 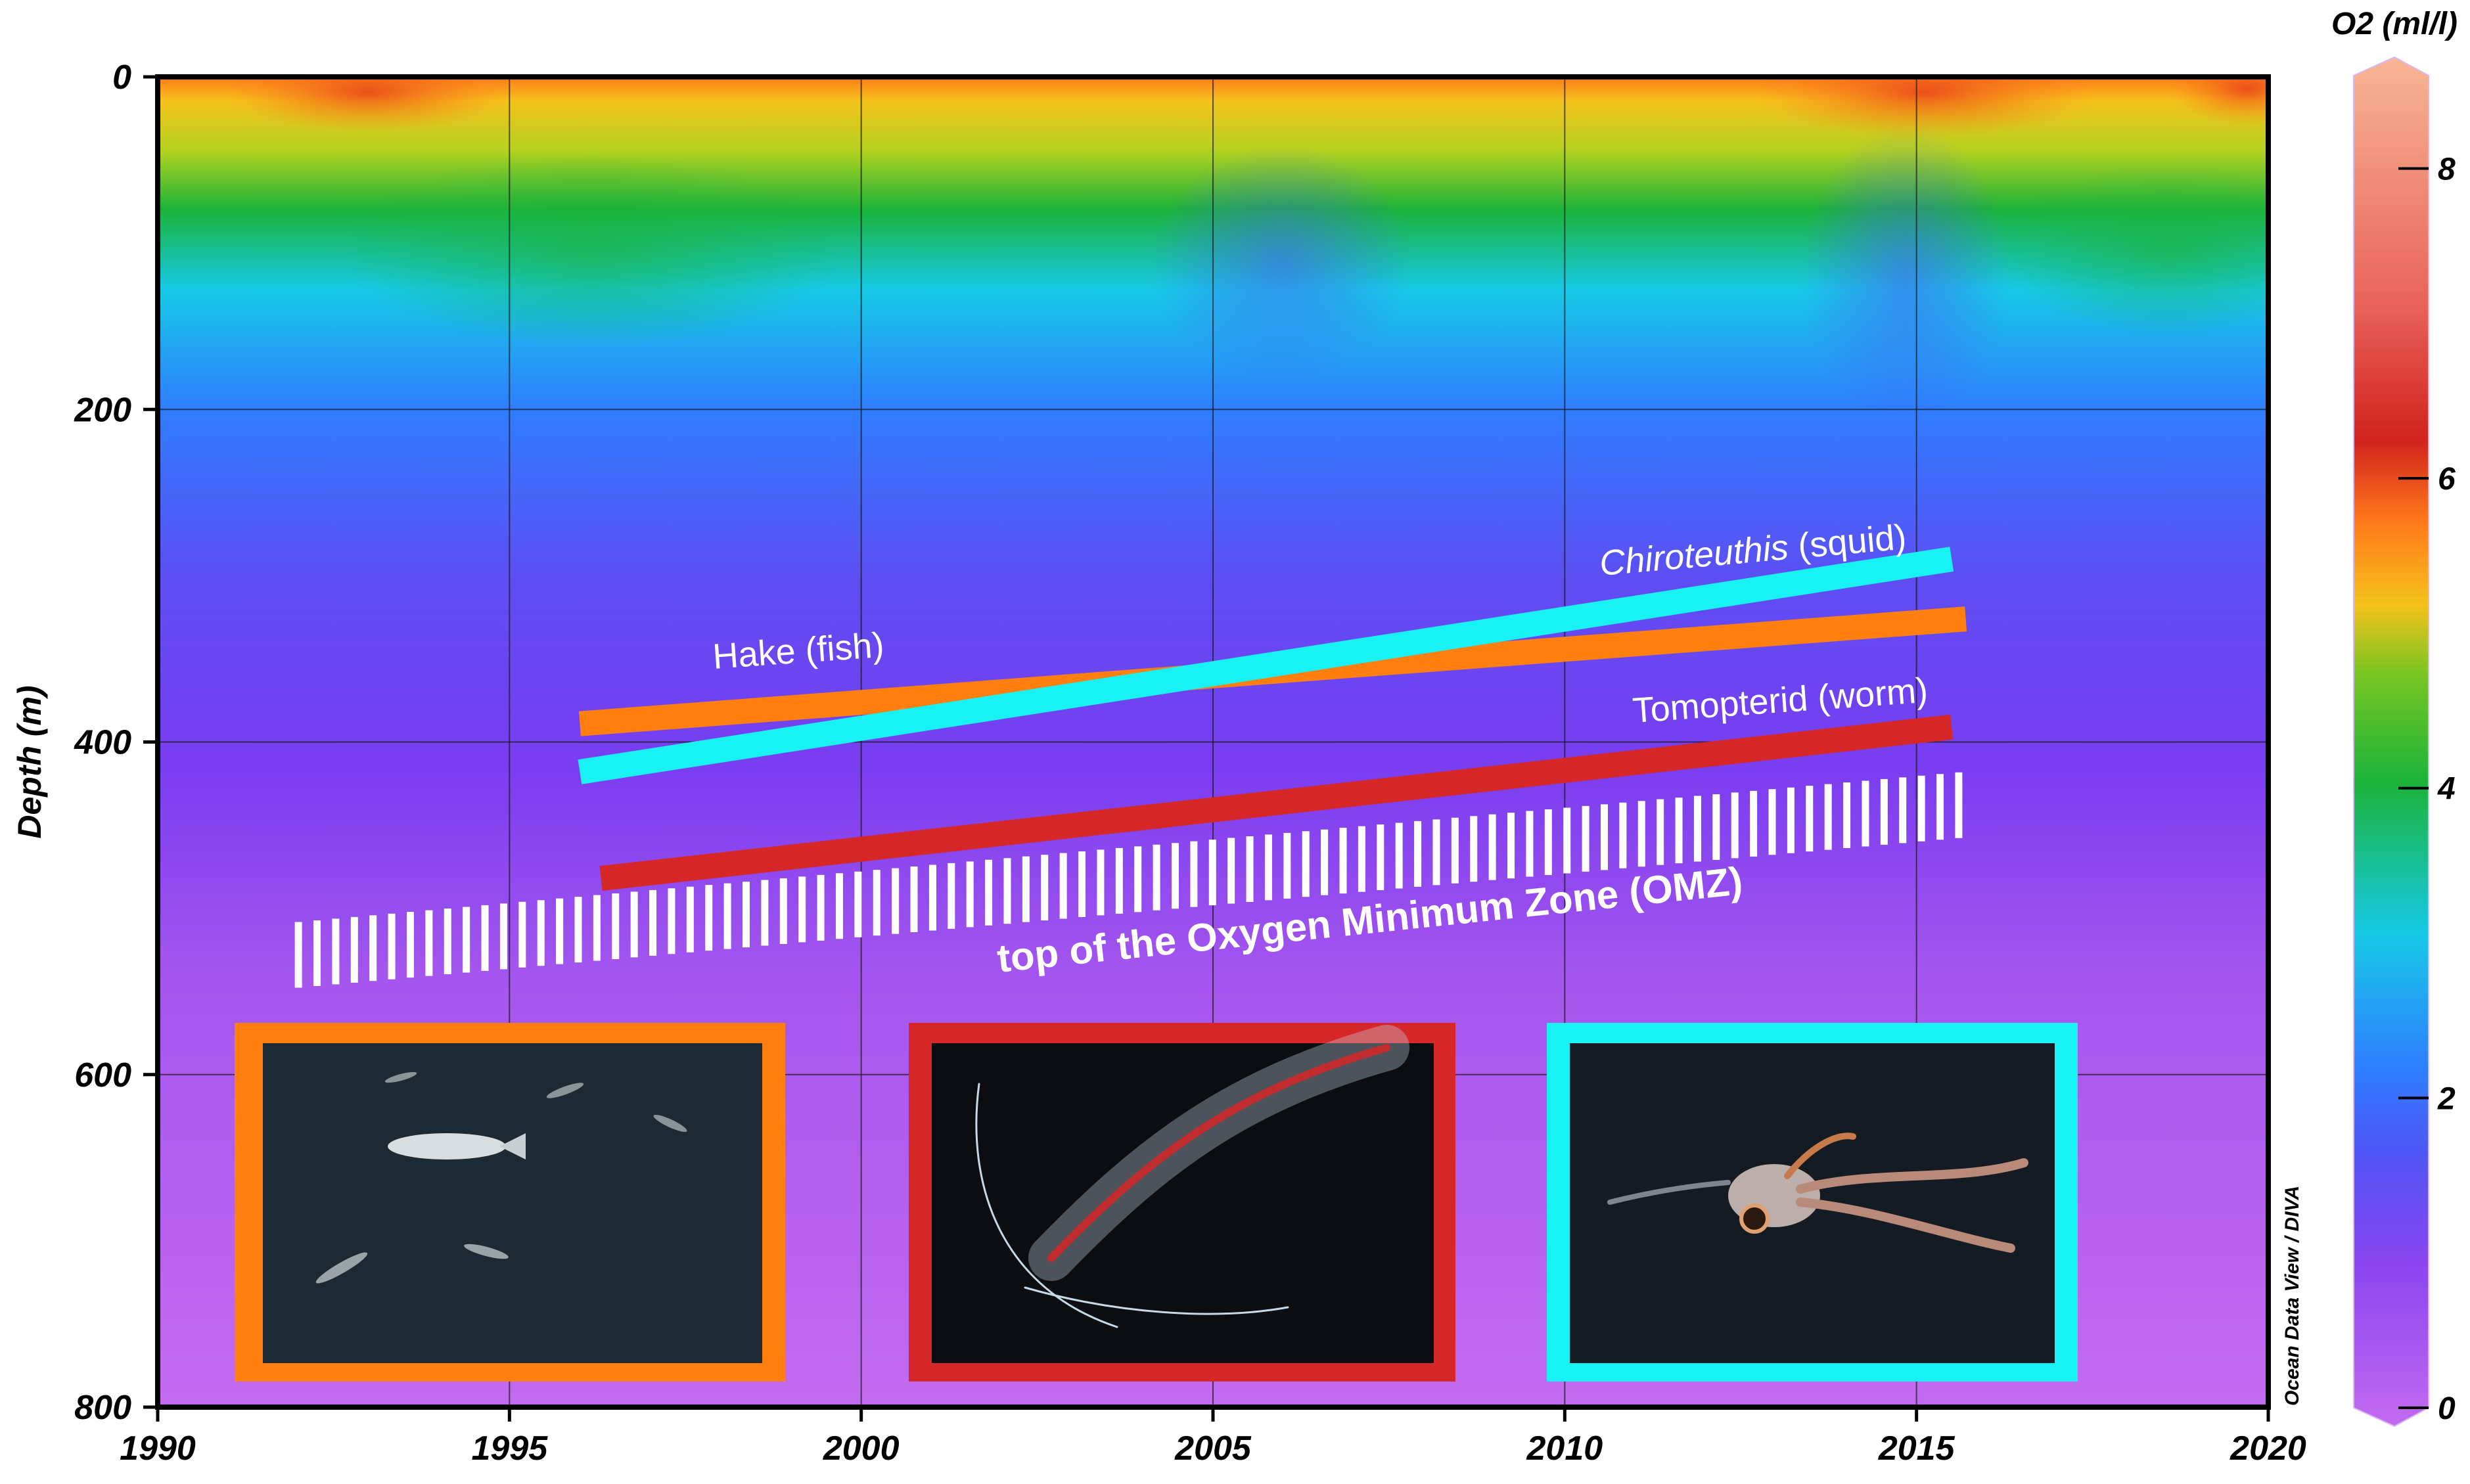 What do you see at coordinates (103, 1408) in the screenshot?
I see `y-tick-label: 800` at bounding box center [103, 1408].